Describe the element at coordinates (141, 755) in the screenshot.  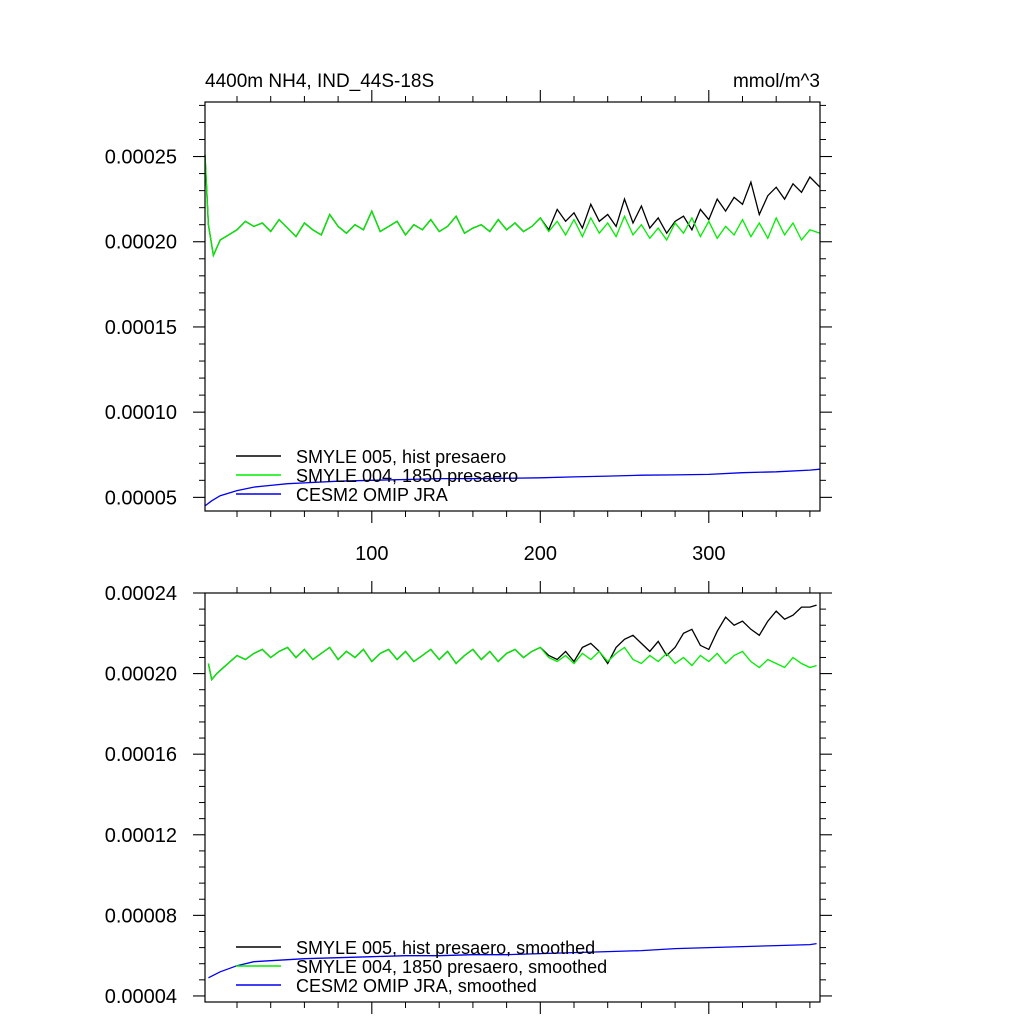
I see `y-tick-label: 0.00016` at that location.